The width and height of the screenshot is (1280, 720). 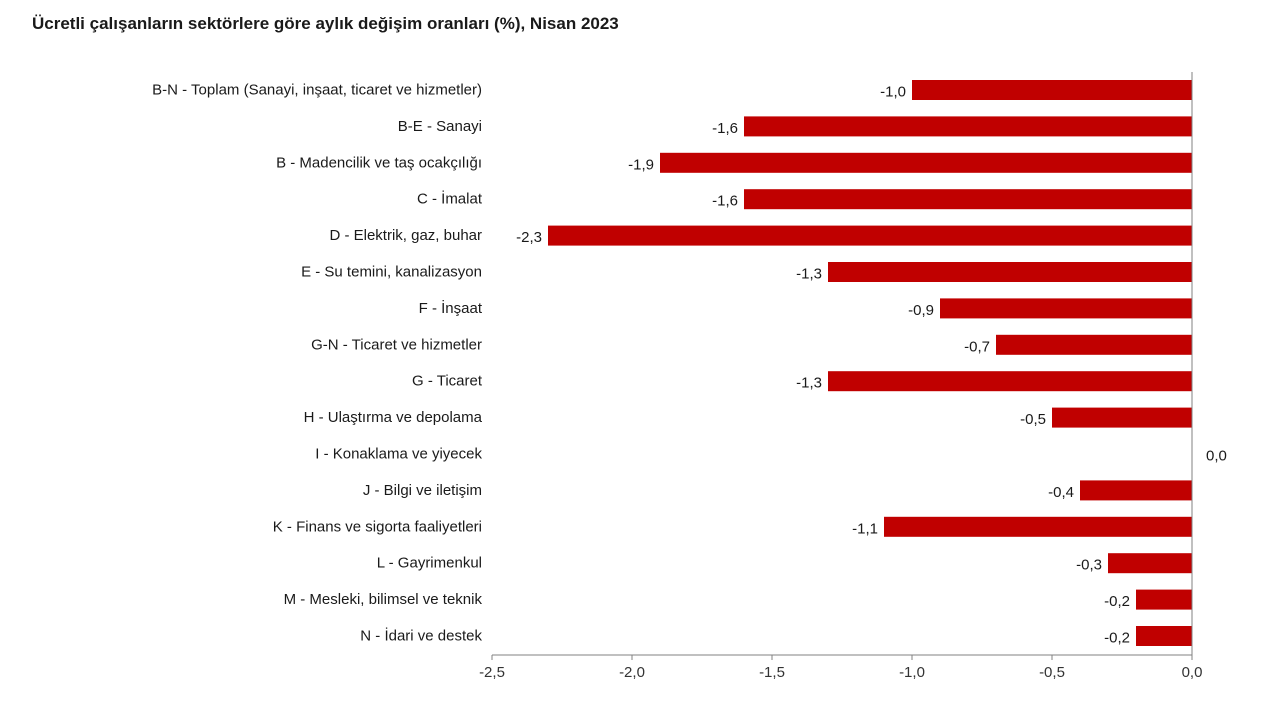 What do you see at coordinates (1089, 565) in the screenshot?
I see `value-label: -0,3` at bounding box center [1089, 565].